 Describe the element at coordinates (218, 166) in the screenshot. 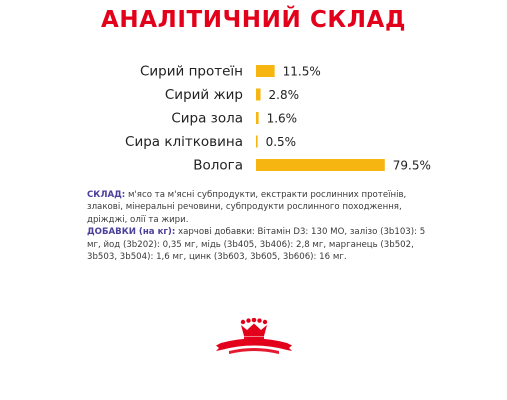

I see `category-label: Волога` at that location.